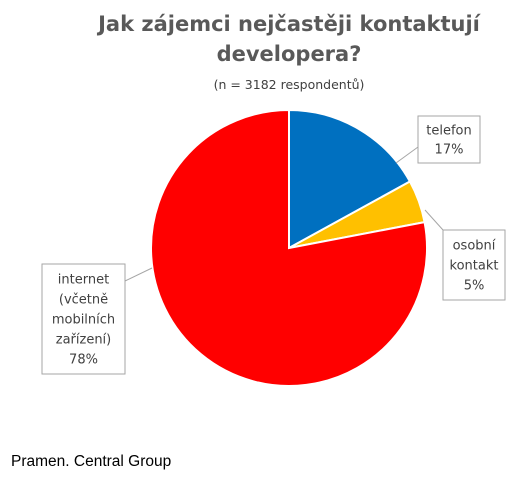 Image resolution: width=525 pixels, height=484 pixels. Describe the element at coordinates (83, 280) in the screenshot. I see `callout-label-internet-1: internet` at that location.